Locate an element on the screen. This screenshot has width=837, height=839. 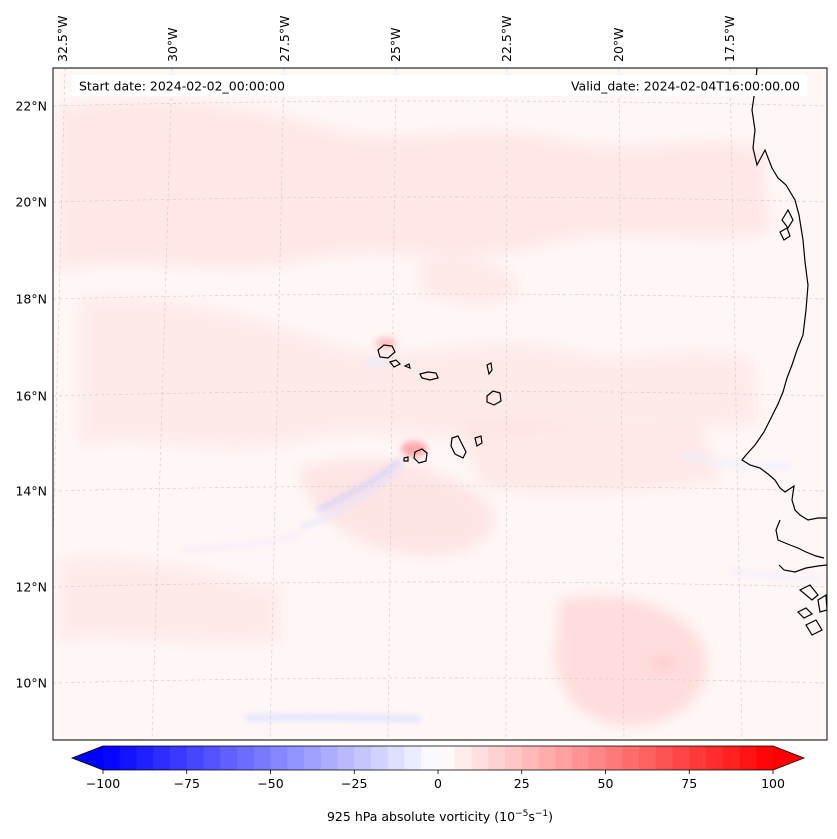
colorbar-tick-label: 75 is located at coordinates (689, 783).